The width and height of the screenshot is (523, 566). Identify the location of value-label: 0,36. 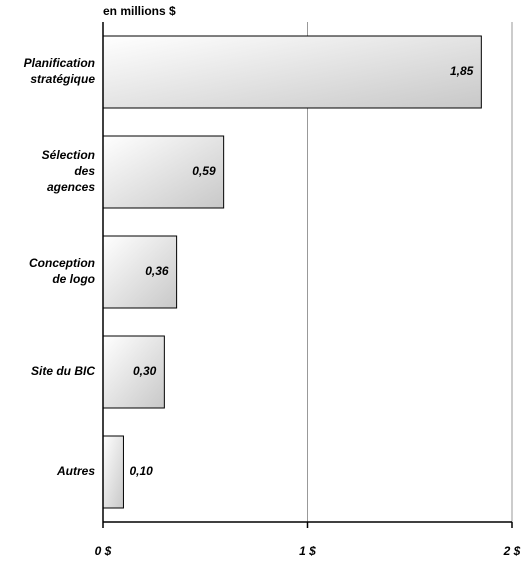
(157, 271).